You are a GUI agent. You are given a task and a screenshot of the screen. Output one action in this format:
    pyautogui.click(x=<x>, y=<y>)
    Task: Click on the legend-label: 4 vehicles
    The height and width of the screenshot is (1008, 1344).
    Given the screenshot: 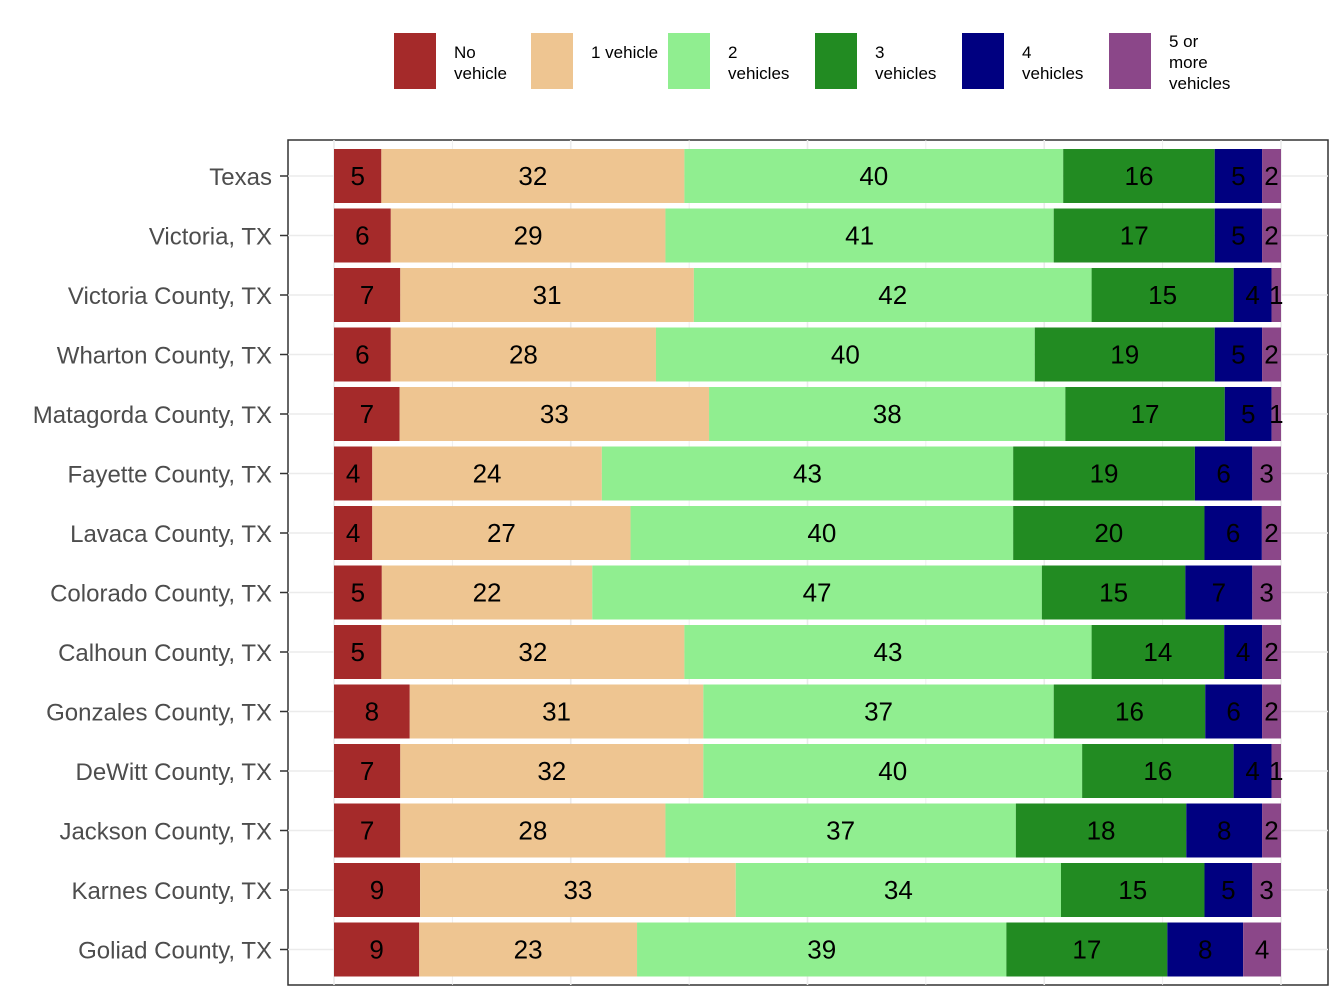 What is the action you would take?
    pyautogui.click(x=1053, y=63)
    